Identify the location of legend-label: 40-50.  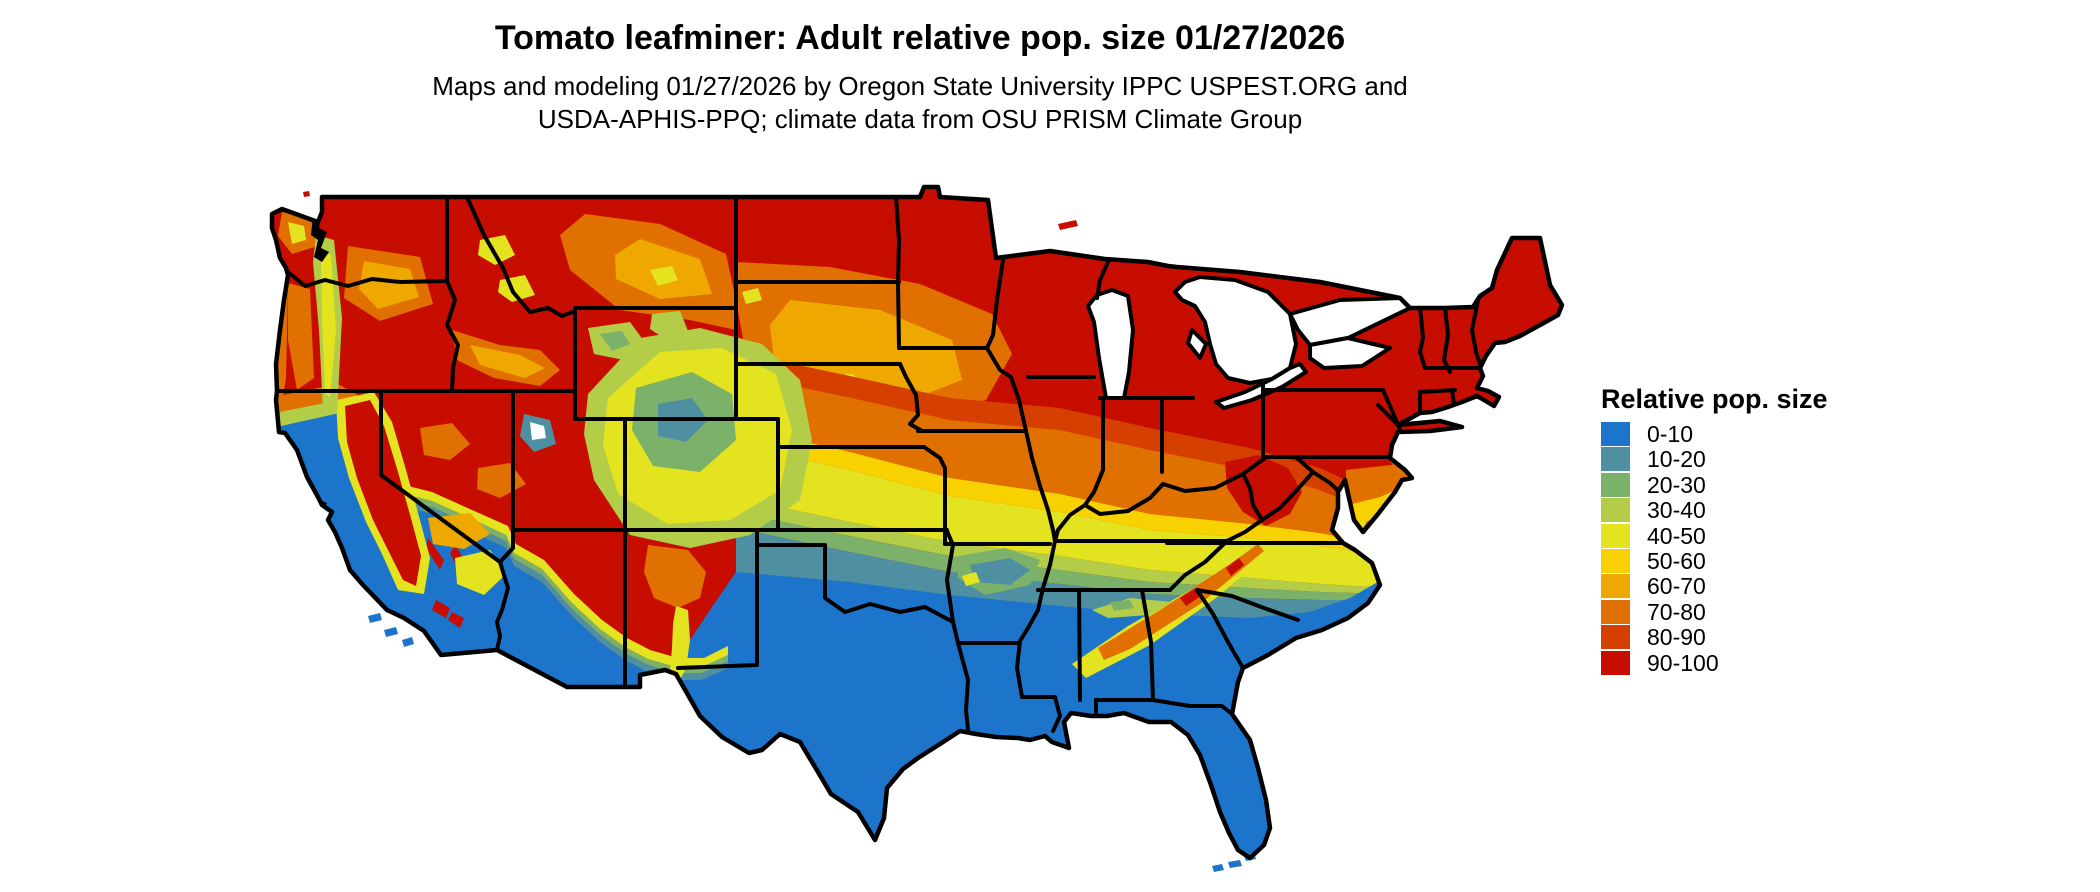
(1676, 535).